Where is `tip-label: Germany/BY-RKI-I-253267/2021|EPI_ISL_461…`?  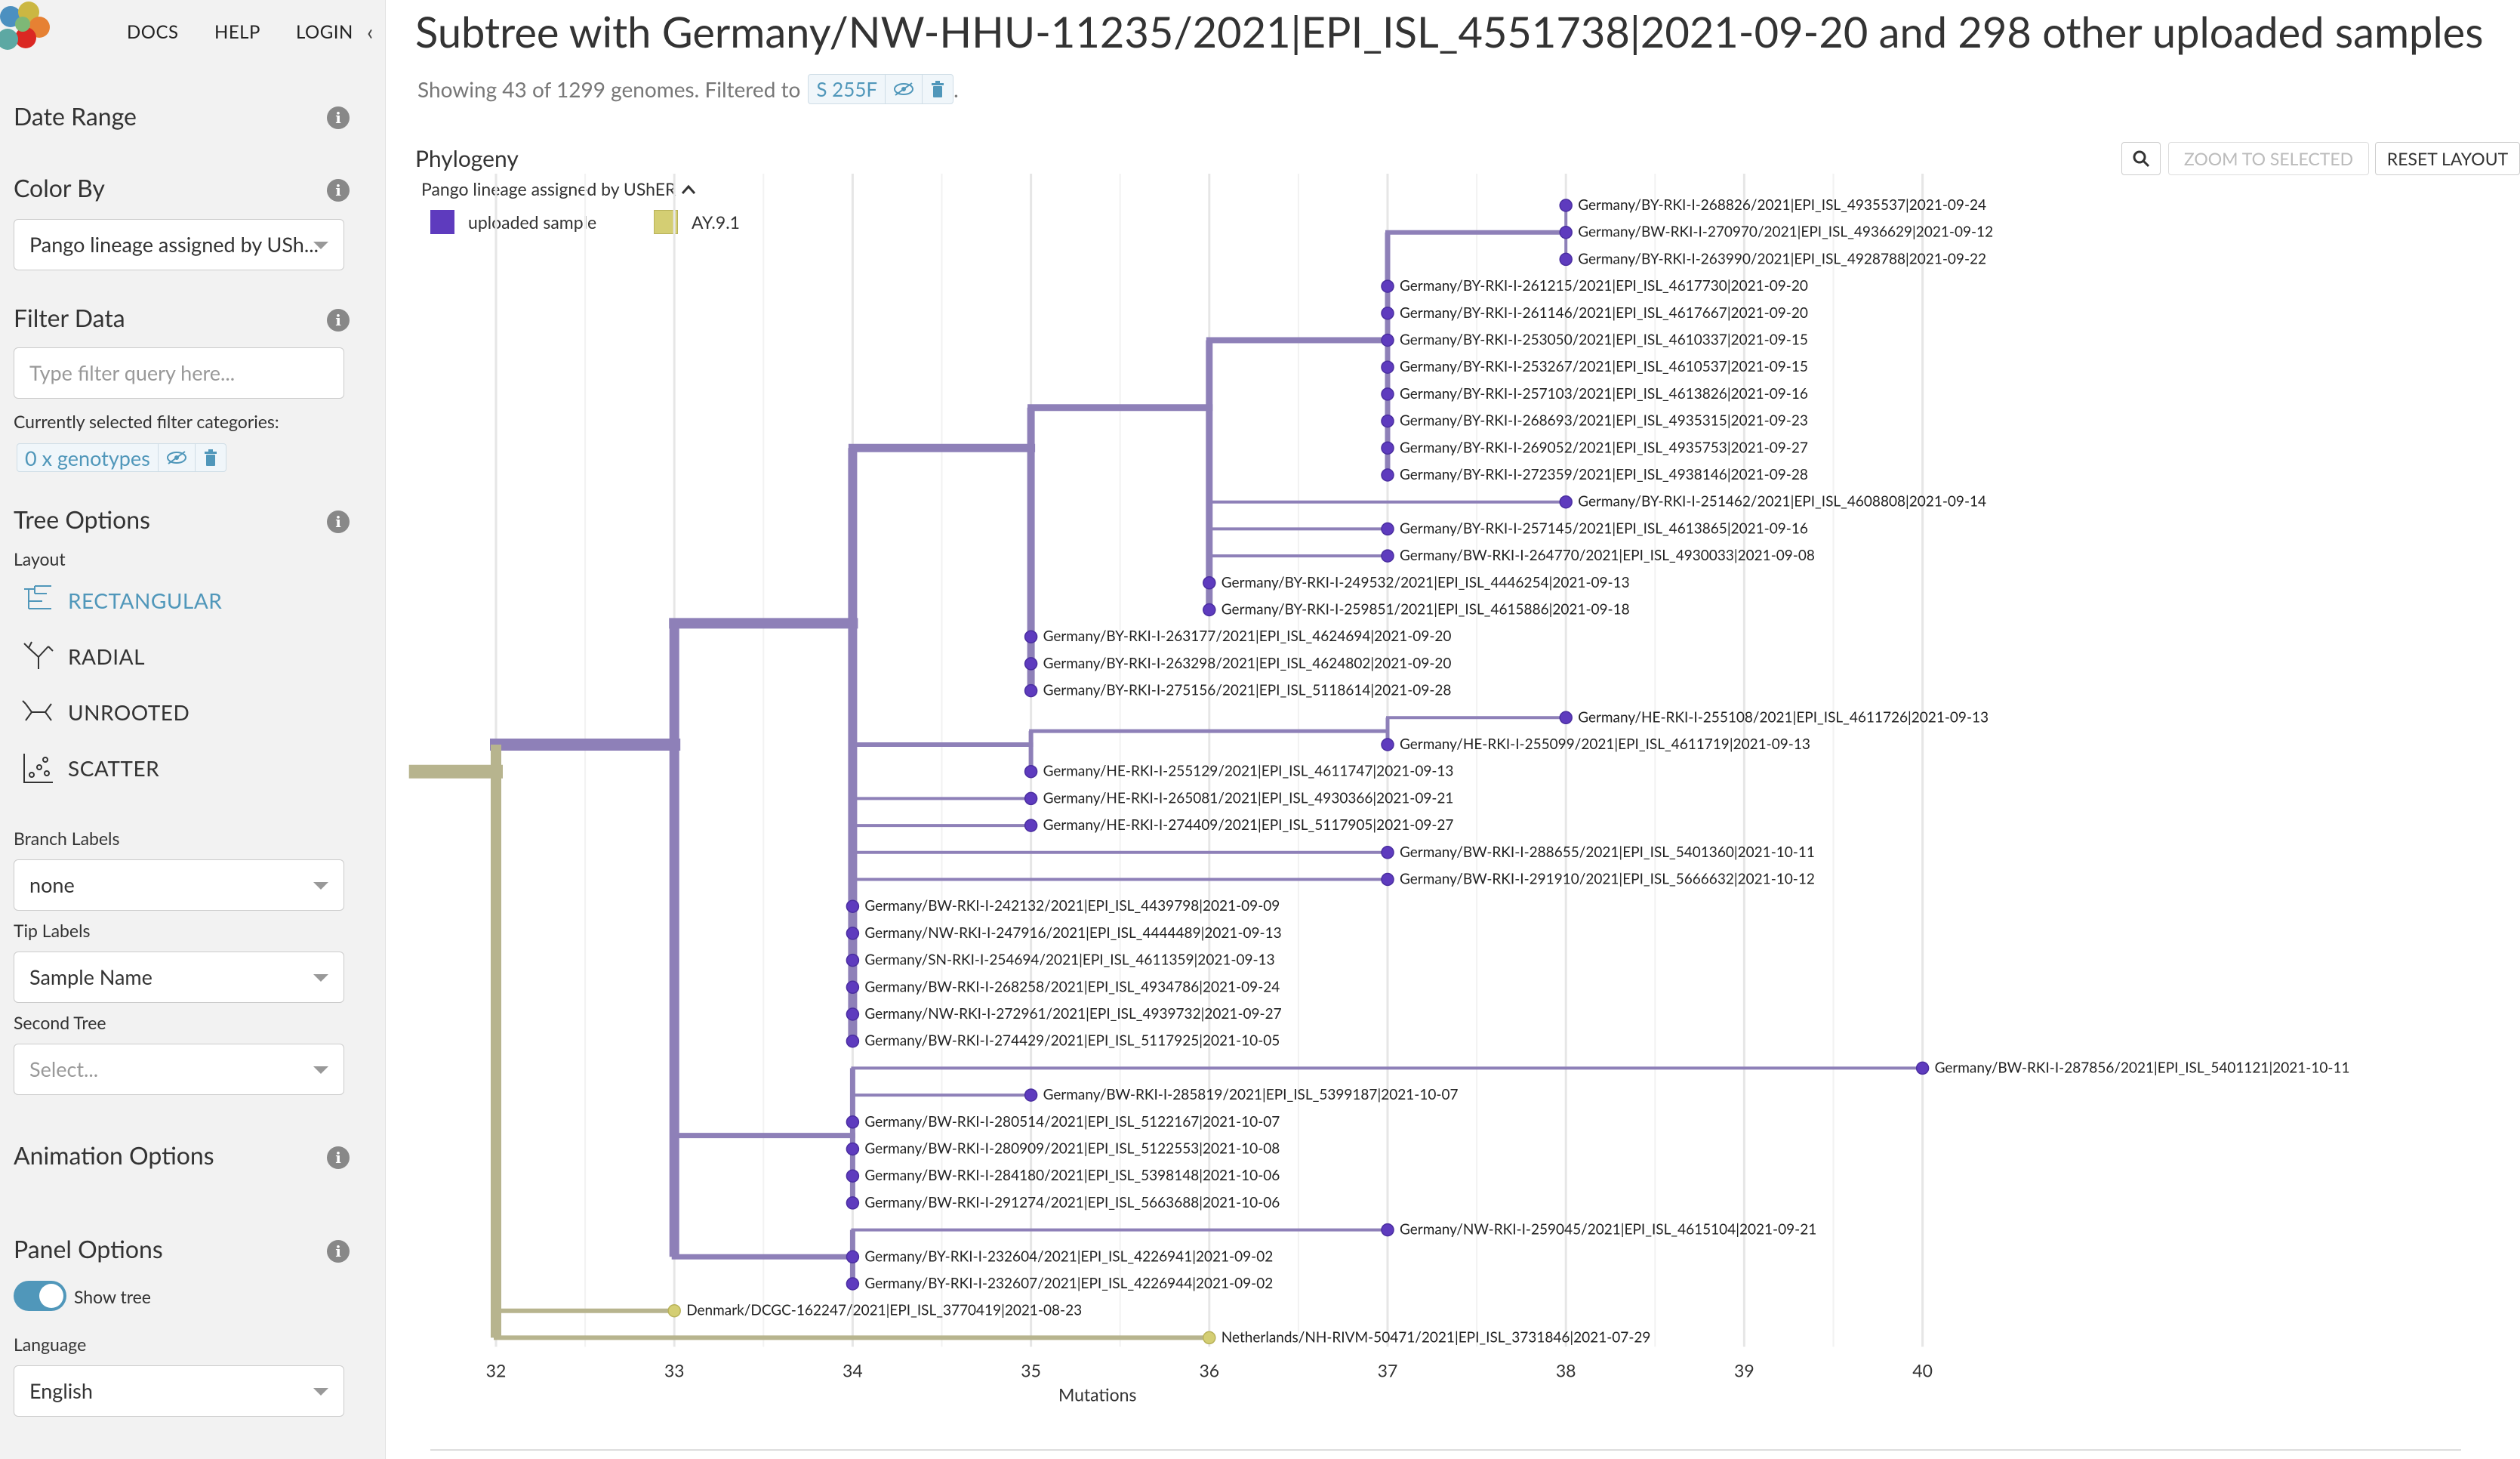 tip-label: Germany/BY-RKI-I-253267/2021|EPI_ISL_461… is located at coordinates (1604, 366).